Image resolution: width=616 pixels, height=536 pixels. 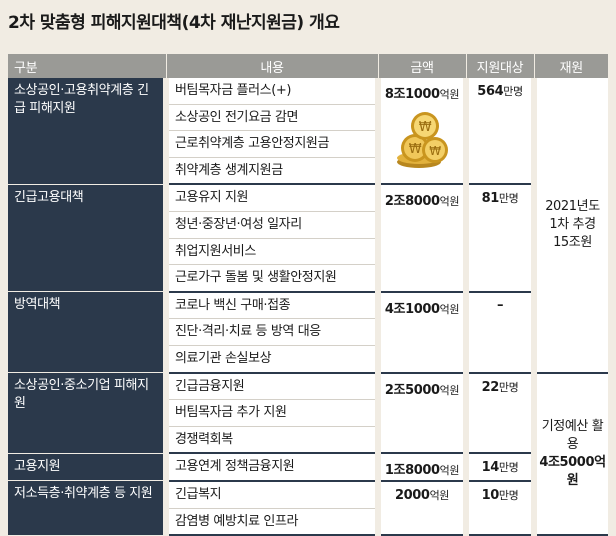 What do you see at coordinates (270, 144) in the screenshot?
I see `item-cell: 근로취약계층 고용안정지원금` at bounding box center [270, 144].